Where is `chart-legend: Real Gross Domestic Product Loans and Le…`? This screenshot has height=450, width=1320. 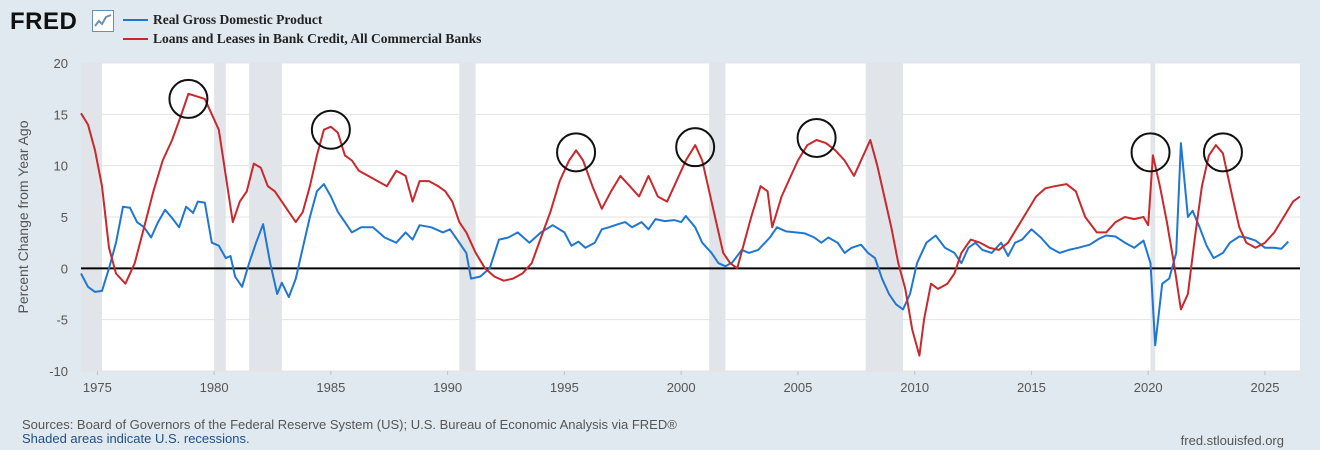 chart-legend: Real Gross Domestic Product Loans and Le… is located at coordinates (302, 29).